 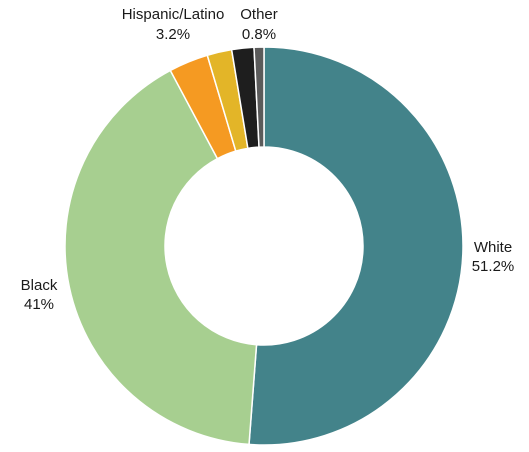 I want to click on label-hispanic-value: 3.2%, so click(x=173, y=34).